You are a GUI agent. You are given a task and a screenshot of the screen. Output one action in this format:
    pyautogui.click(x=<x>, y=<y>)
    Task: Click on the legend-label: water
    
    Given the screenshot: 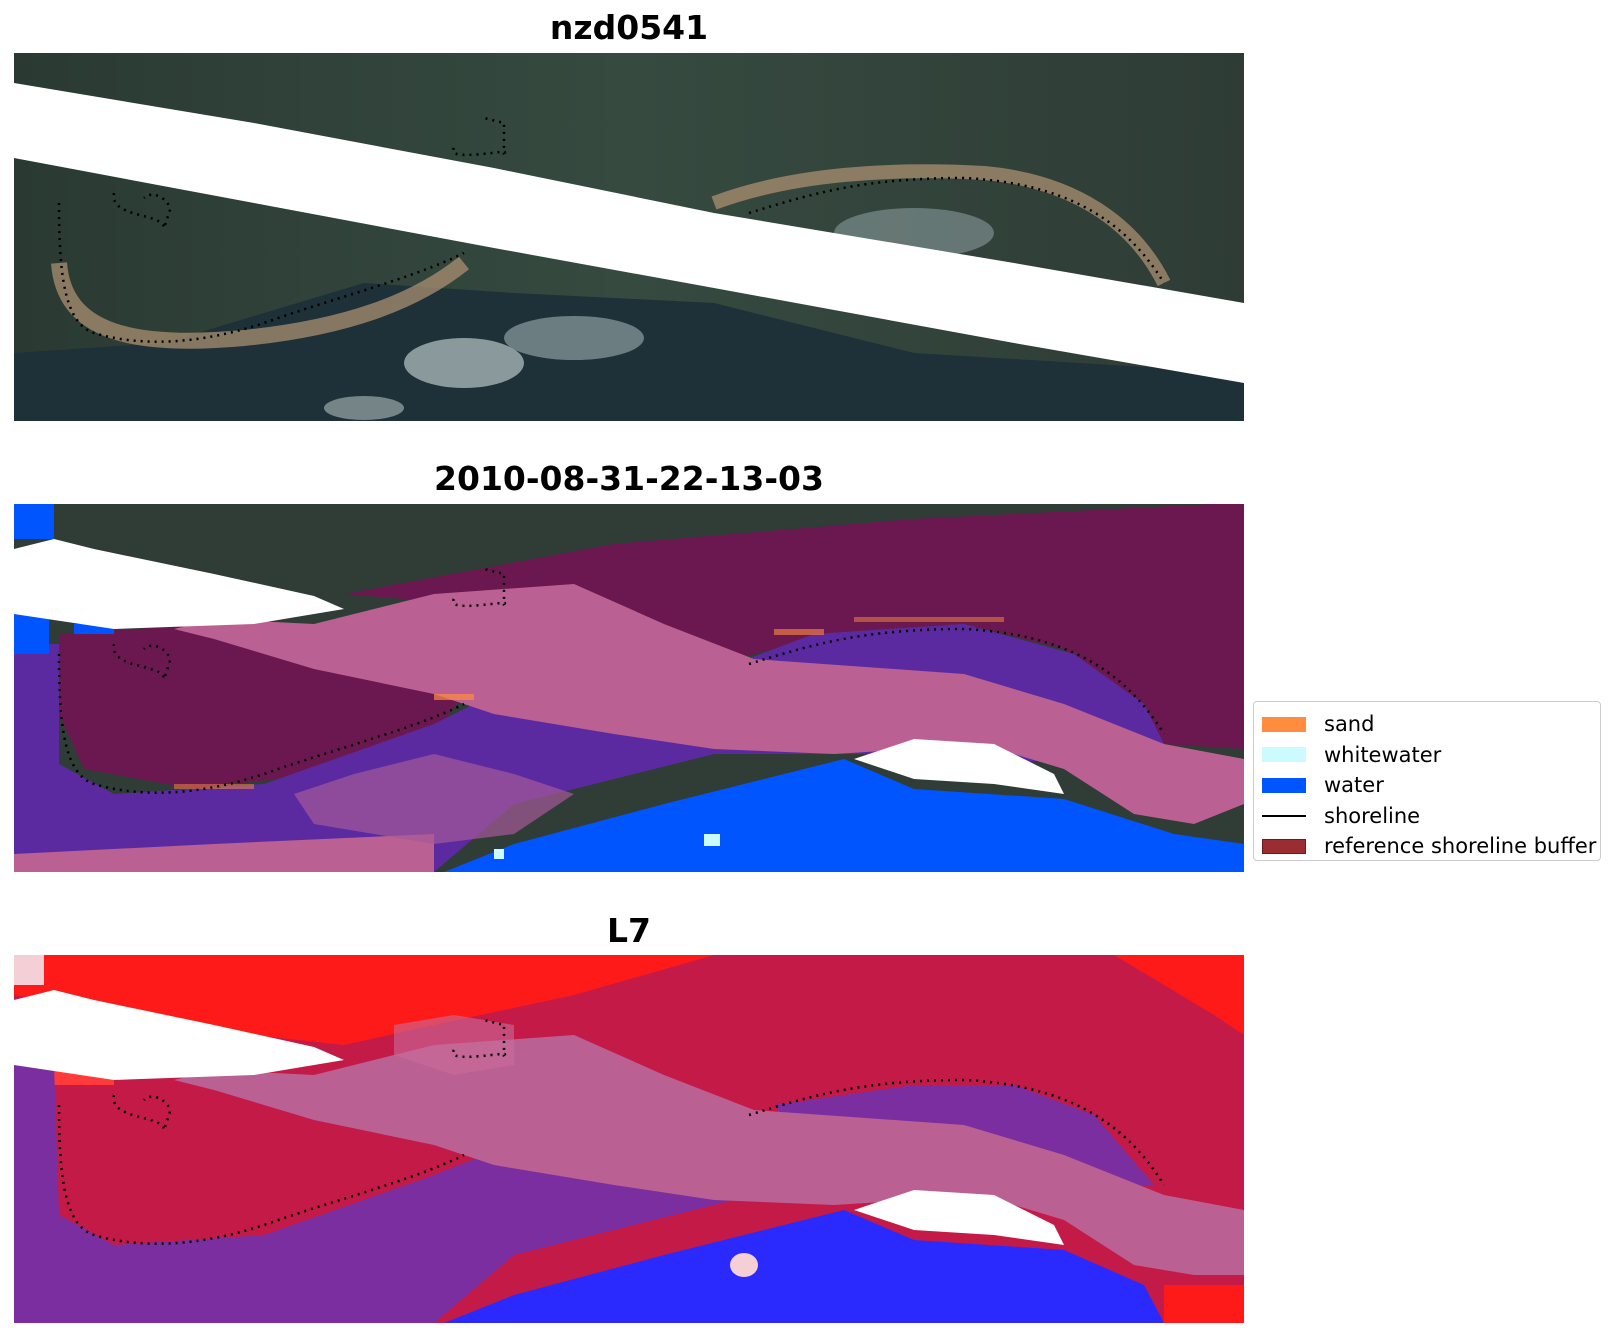 What is the action you would take?
    pyautogui.click(x=1354, y=785)
    